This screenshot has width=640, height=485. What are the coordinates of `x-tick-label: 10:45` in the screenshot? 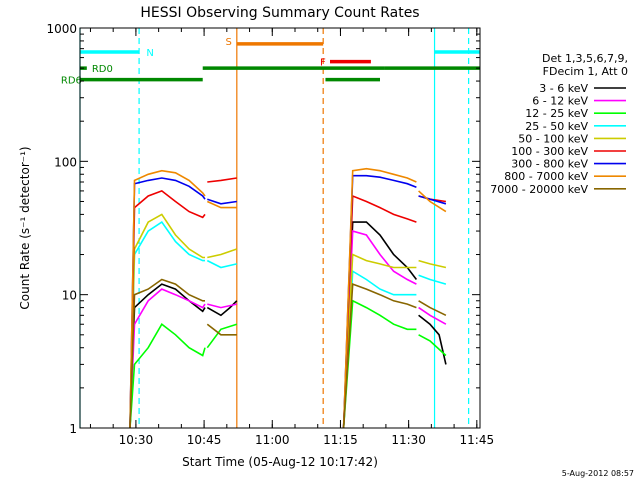 It's located at (204, 440).